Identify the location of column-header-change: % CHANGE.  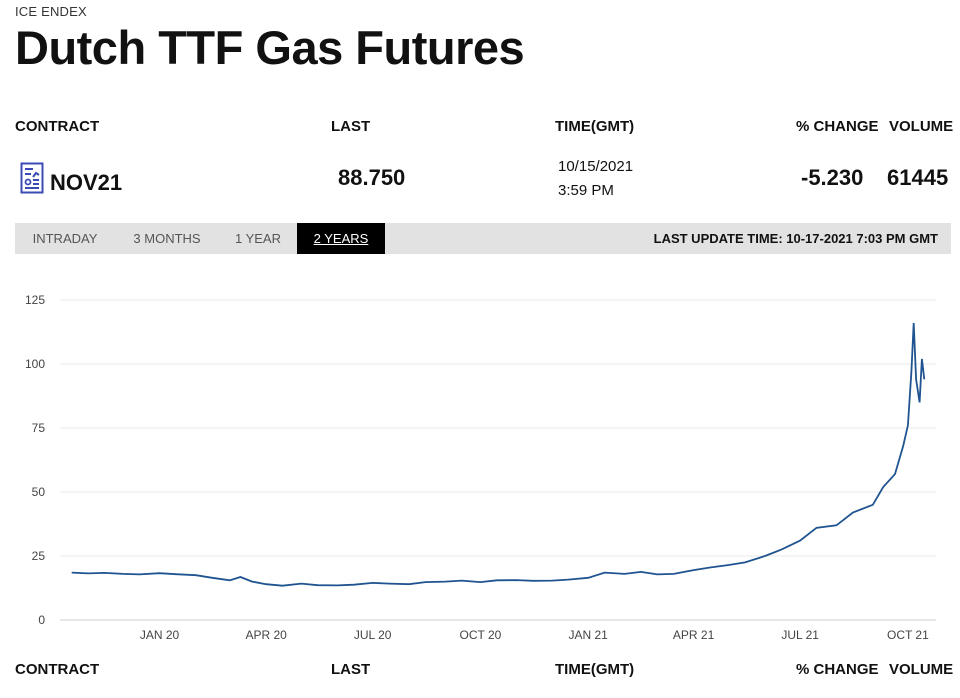
(837, 126).